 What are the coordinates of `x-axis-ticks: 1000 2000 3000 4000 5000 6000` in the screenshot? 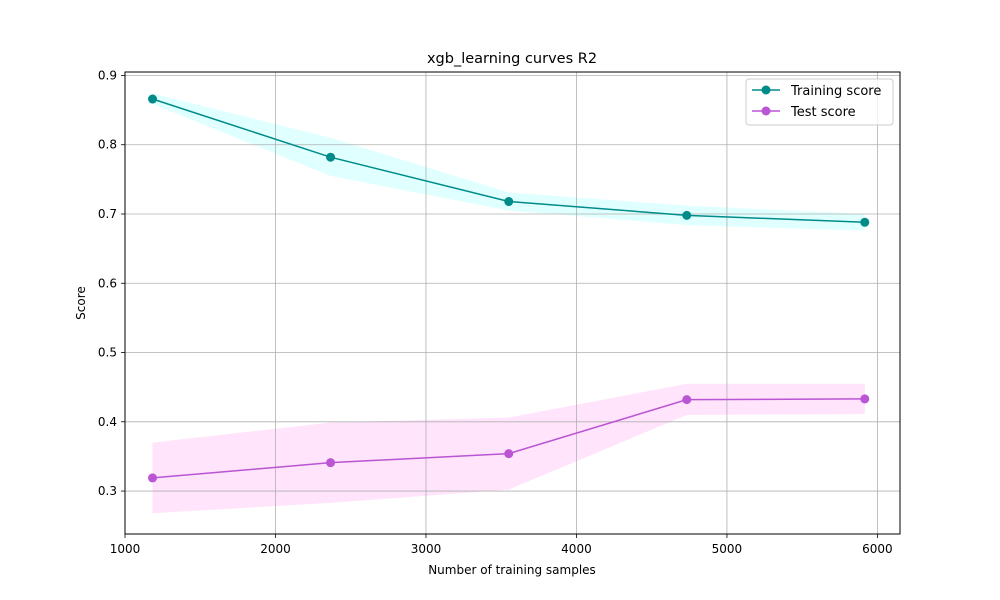 It's located at (501, 545).